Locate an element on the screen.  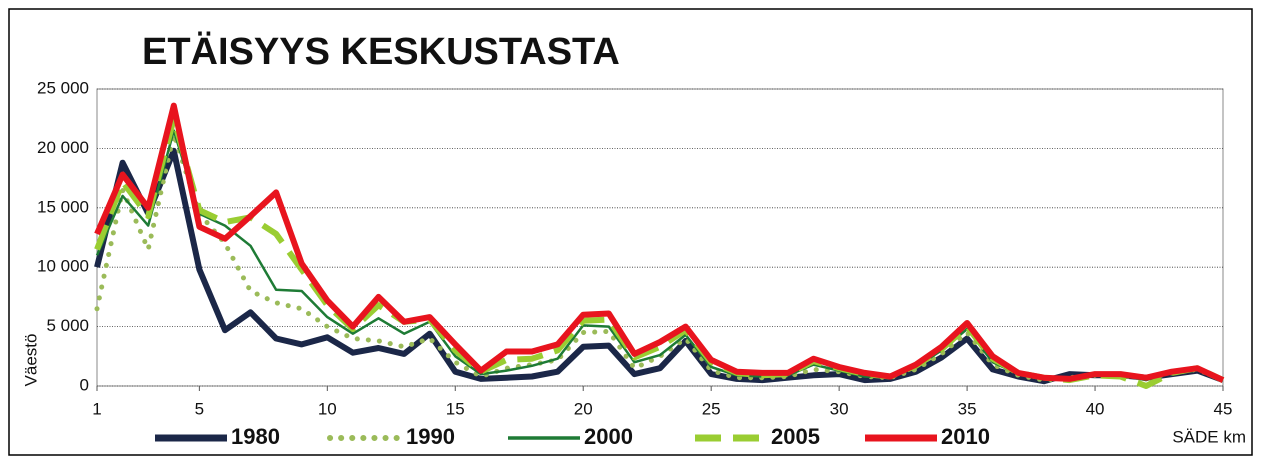
legend-label: 1980 is located at coordinates (255, 436).